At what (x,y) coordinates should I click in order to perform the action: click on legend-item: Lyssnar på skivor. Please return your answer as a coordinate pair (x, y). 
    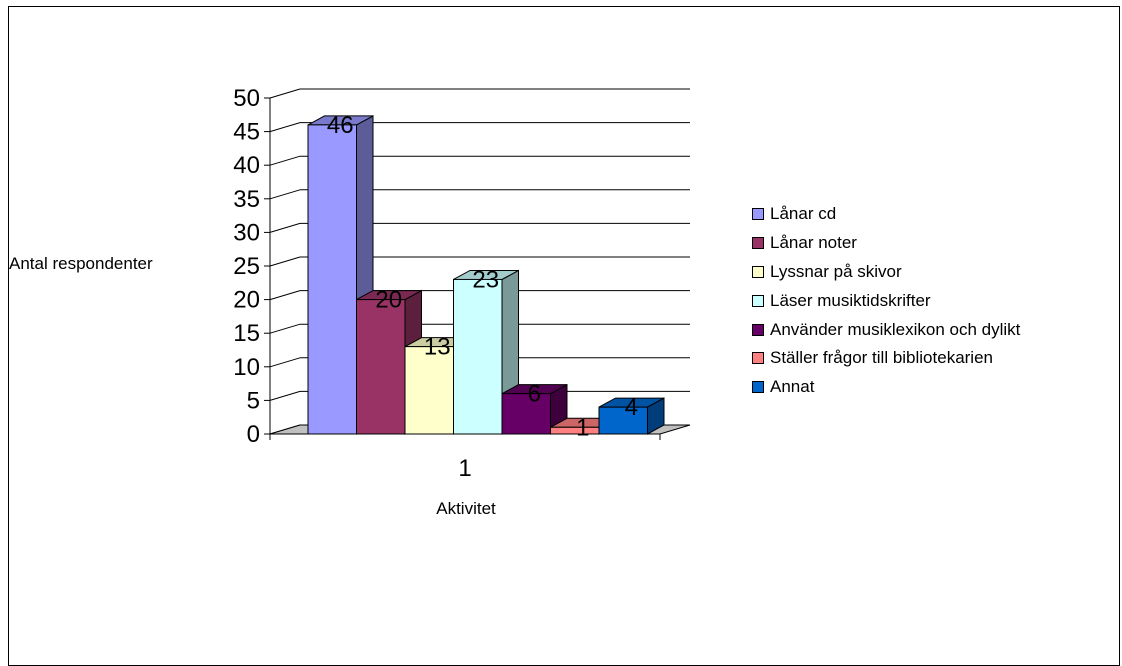
    Looking at the image, I should click on (886, 272).